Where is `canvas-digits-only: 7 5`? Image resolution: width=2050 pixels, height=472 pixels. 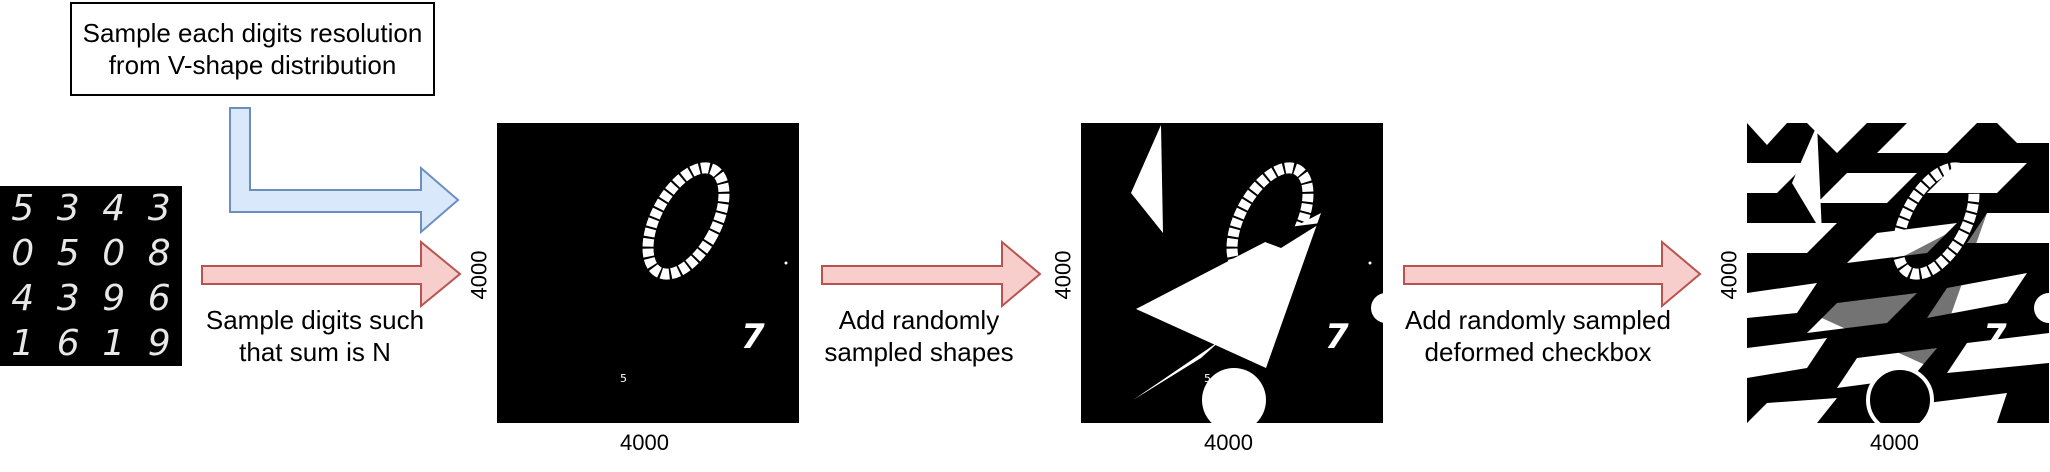 canvas-digits-only: 7 5 is located at coordinates (648, 273).